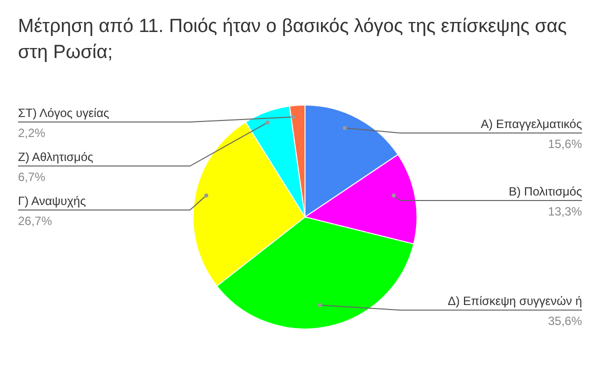 This screenshot has height=371, width=600. Describe the element at coordinates (293, 40) in the screenshot. I see `chart-title: Μέτρηση από 11. Ποιός ήταν ο βασικός λόγος της επίσκεψης σας στη Ρωσία;` at that location.